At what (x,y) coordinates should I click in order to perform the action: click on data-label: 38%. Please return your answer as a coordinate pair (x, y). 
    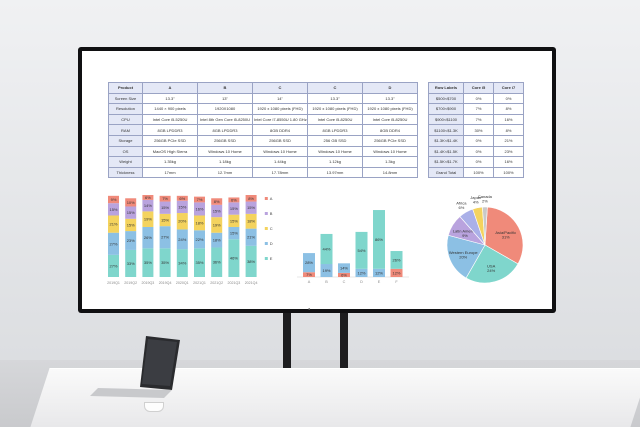
    Looking at the image, I should click on (251, 261).